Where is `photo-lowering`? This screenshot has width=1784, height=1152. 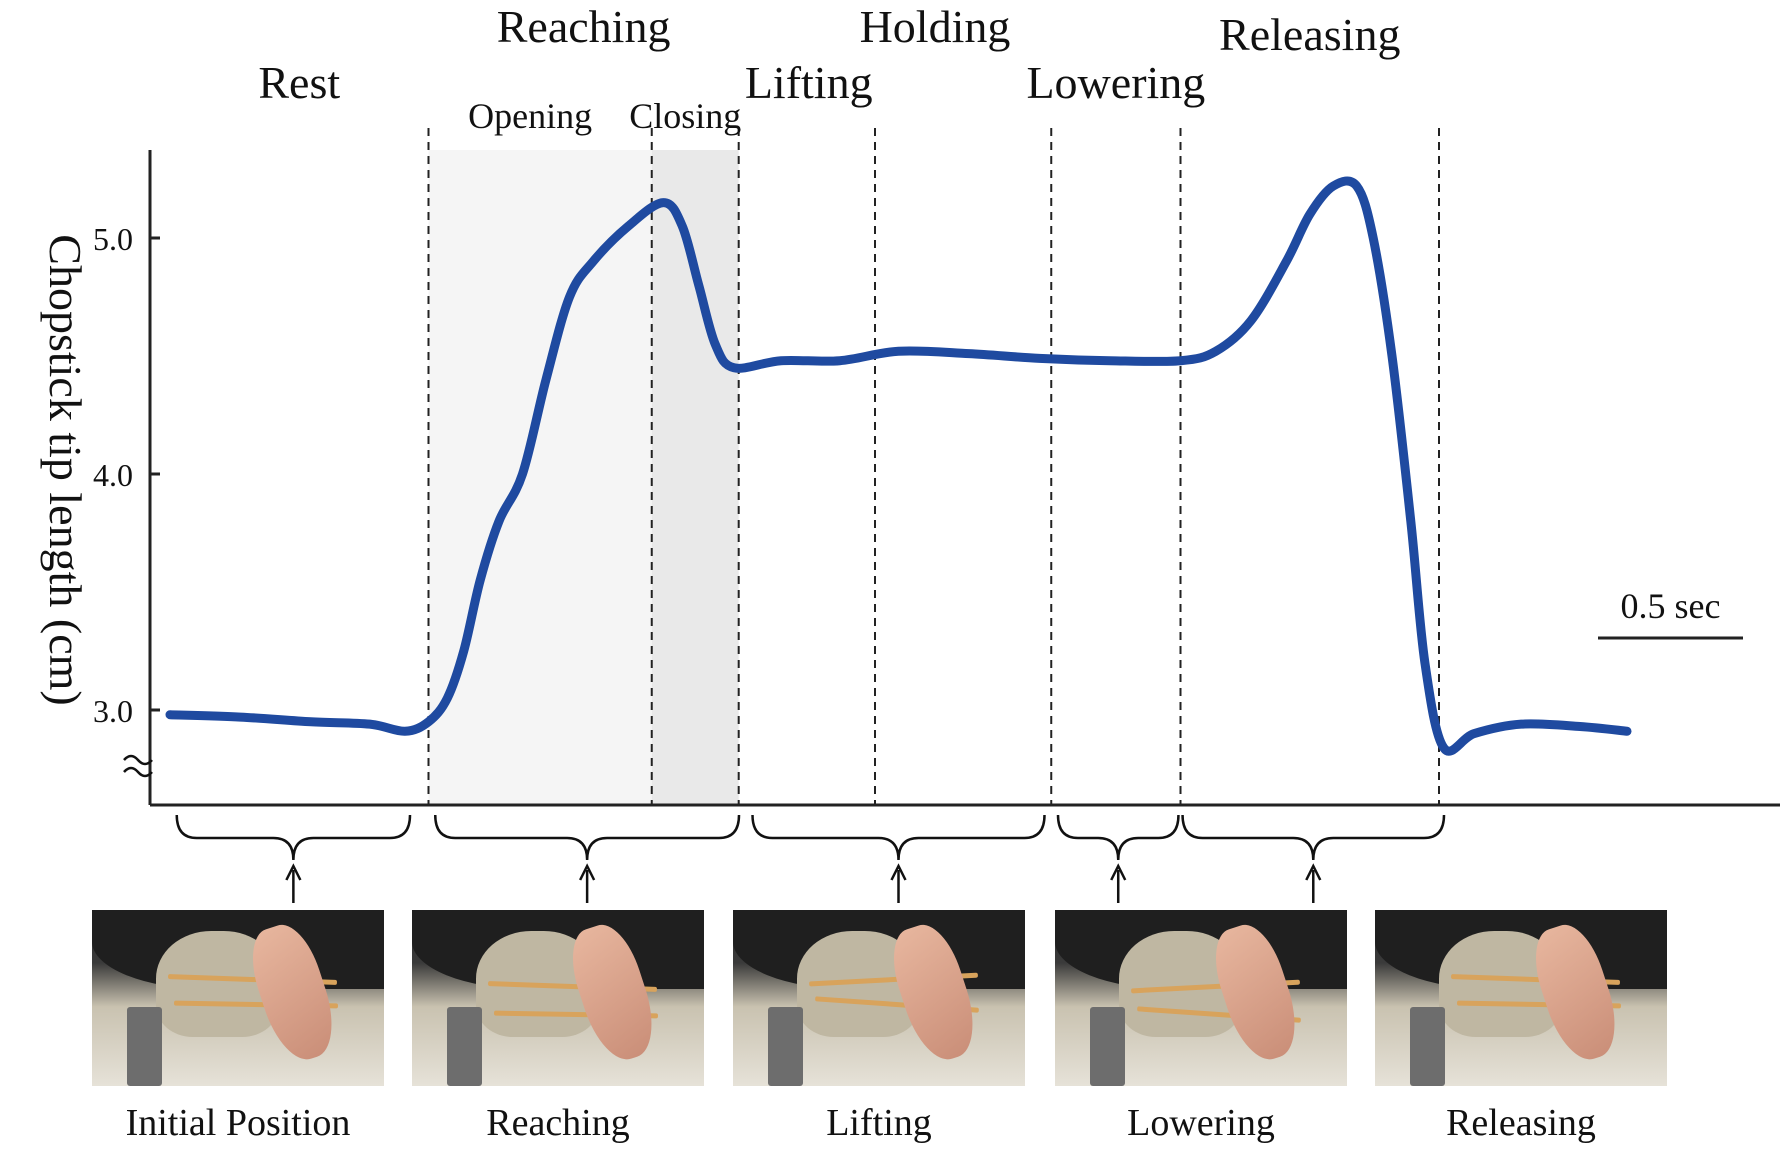 photo-lowering is located at coordinates (1201, 998).